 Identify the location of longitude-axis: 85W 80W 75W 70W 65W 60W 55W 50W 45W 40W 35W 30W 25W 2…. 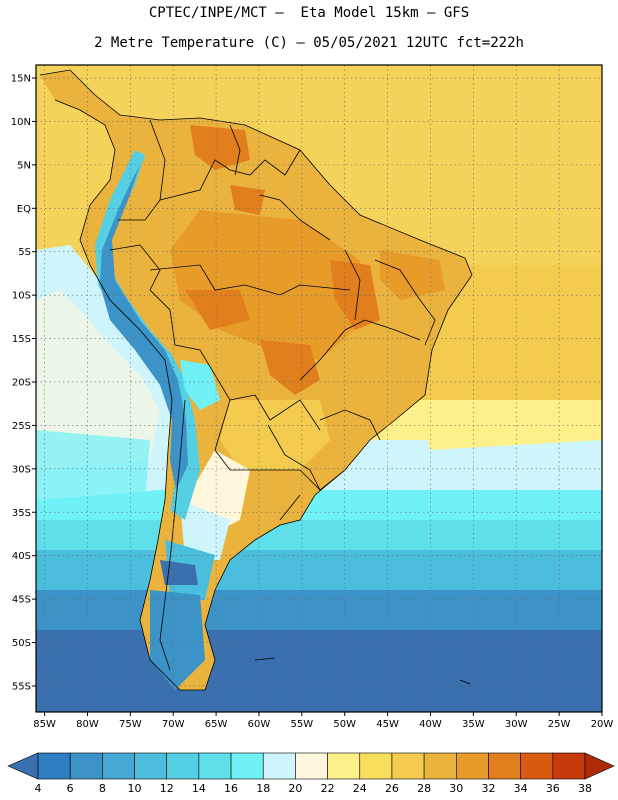
(323, 721).